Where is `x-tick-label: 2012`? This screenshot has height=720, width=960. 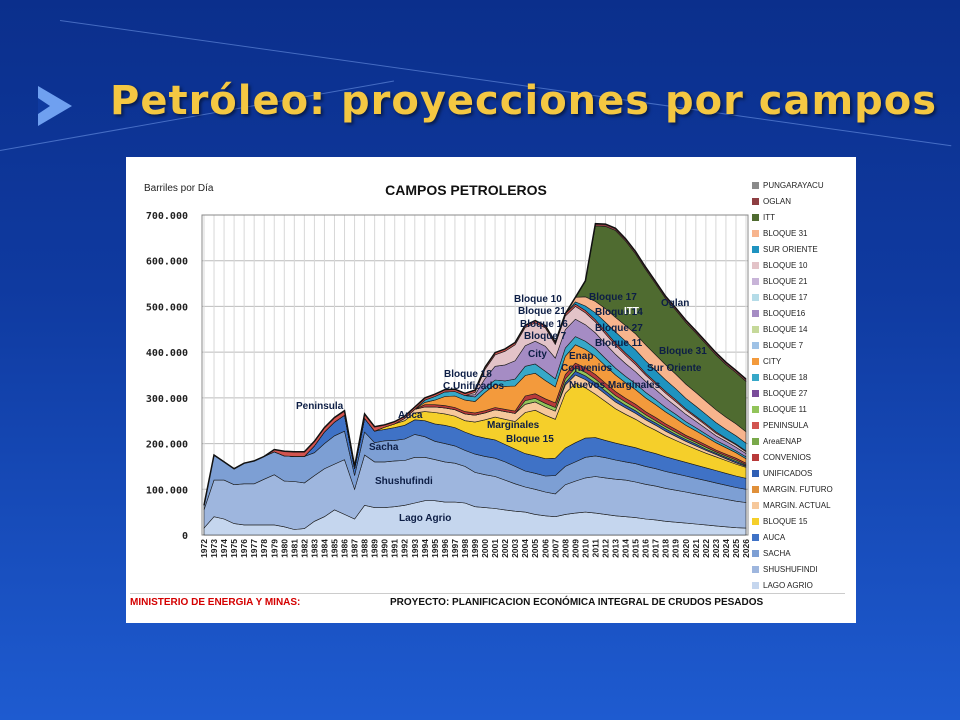 x-tick-label: 2012 is located at coordinates (605, 548).